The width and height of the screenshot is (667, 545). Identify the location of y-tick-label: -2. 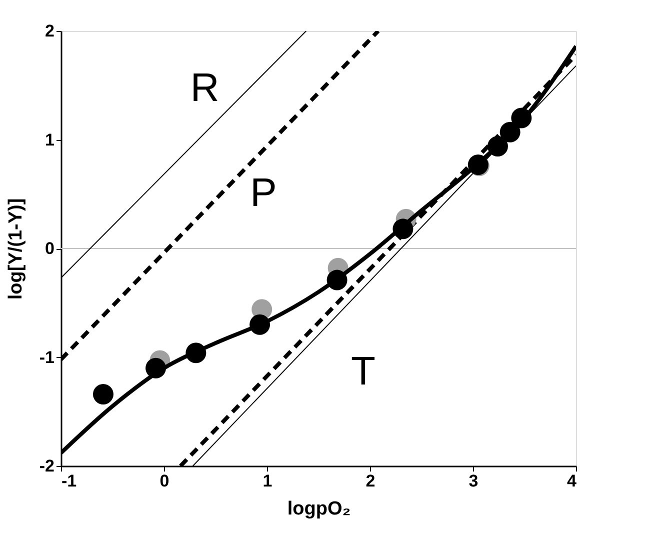
(46, 466).